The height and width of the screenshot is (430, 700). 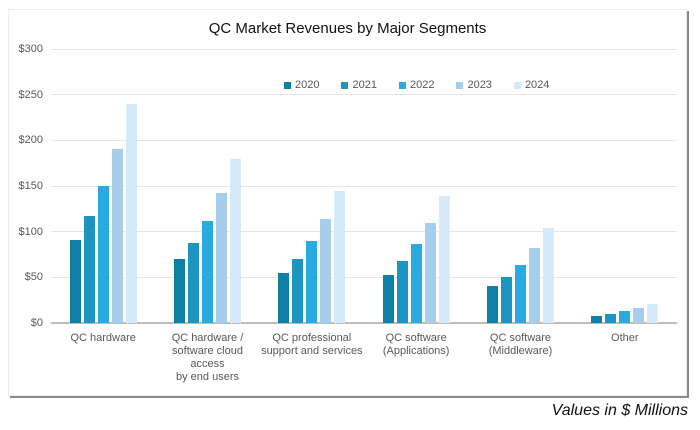 What do you see at coordinates (312, 338) in the screenshot?
I see `x-category-label-line: QC professional` at bounding box center [312, 338].